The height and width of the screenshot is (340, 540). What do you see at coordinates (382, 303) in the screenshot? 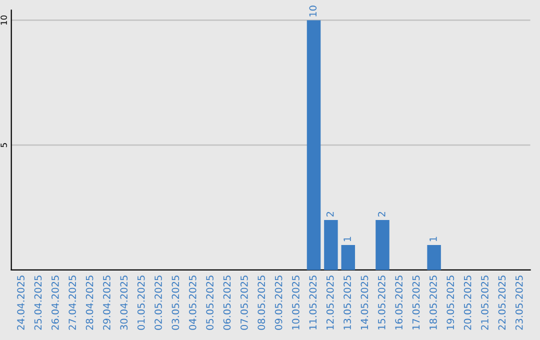
I see `x-tick-label: 15.05.2025` at bounding box center [382, 303].